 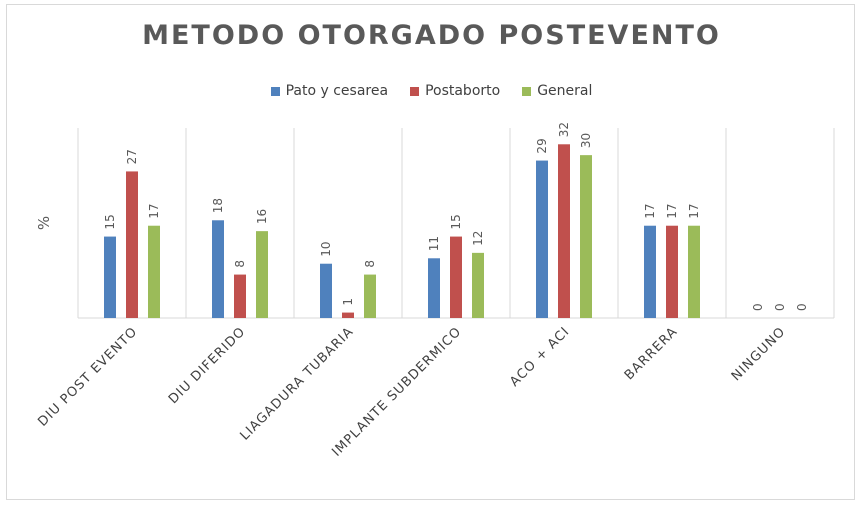 What do you see at coordinates (207, 365) in the screenshot?
I see `x-tick-label: DIU DIFERIDO` at bounding box center [207, 365].